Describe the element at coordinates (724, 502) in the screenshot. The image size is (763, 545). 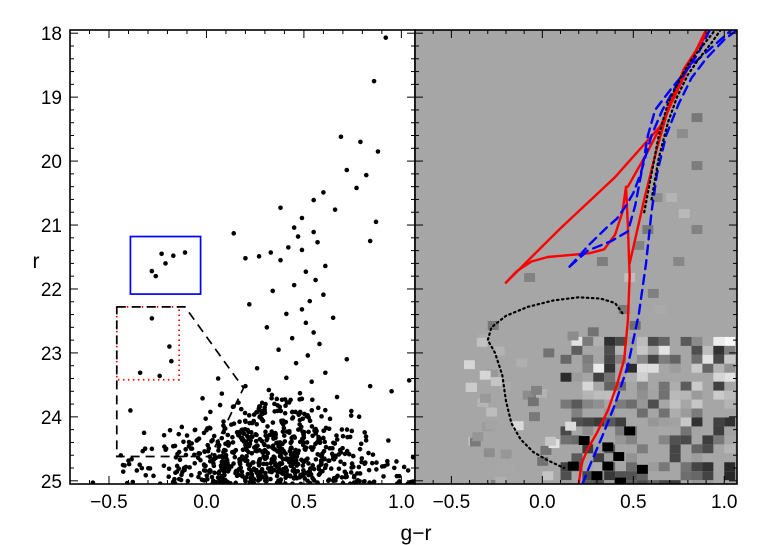
I see `x-tick-label: 1.0` at that location.